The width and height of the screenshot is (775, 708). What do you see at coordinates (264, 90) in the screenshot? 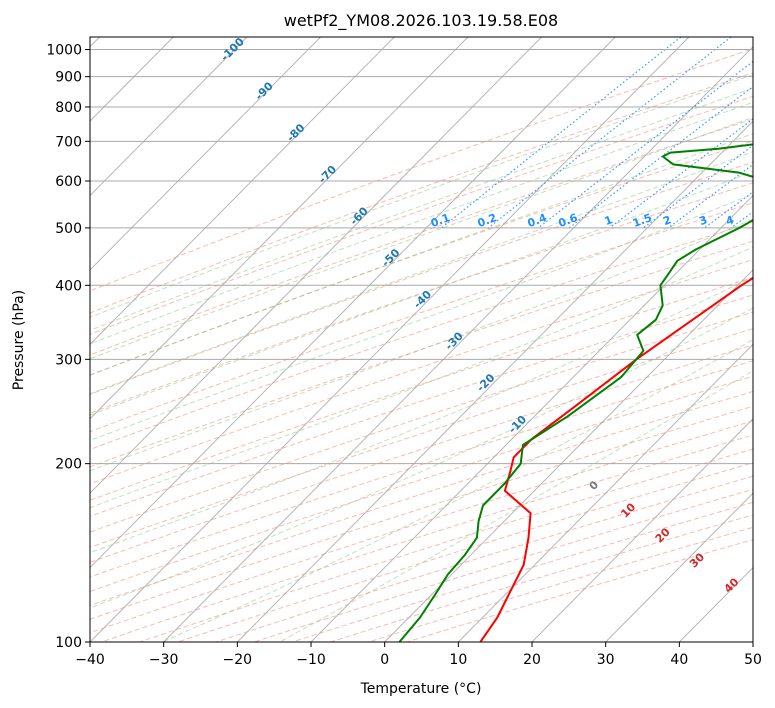
I see `adiabat-label: -90` at bounding box center [264, 90].